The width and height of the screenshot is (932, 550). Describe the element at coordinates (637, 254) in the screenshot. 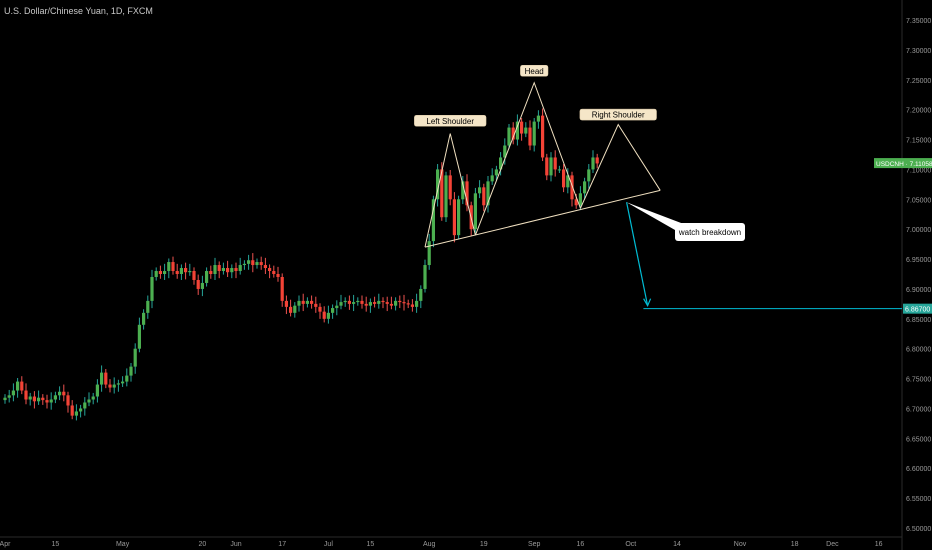

I see `target-arrow-shaft` at that location.